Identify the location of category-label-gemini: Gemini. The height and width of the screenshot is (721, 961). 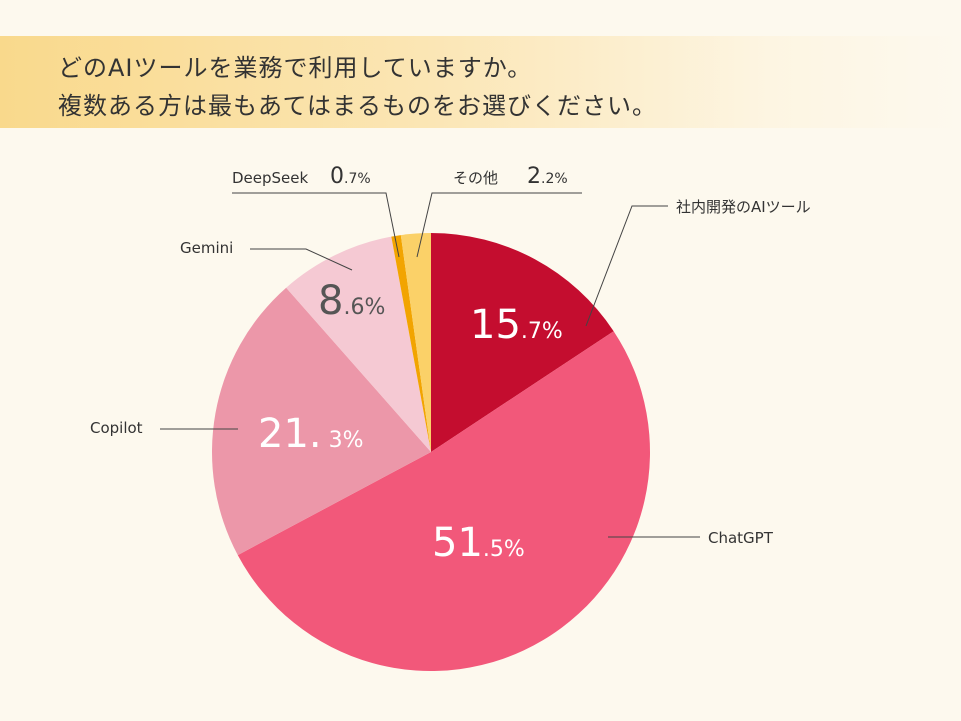
(206, 248).